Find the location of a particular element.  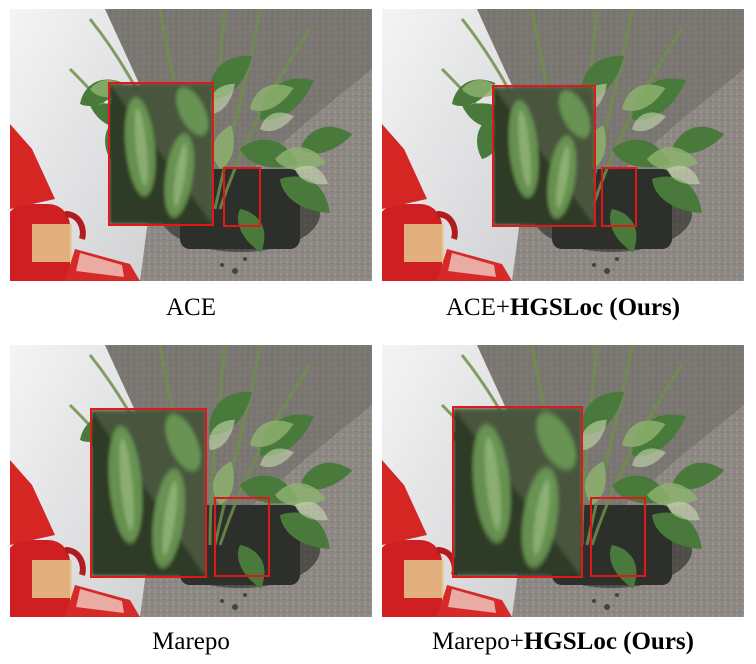

caption-ace: ACE is located at coordinates (191, 308).